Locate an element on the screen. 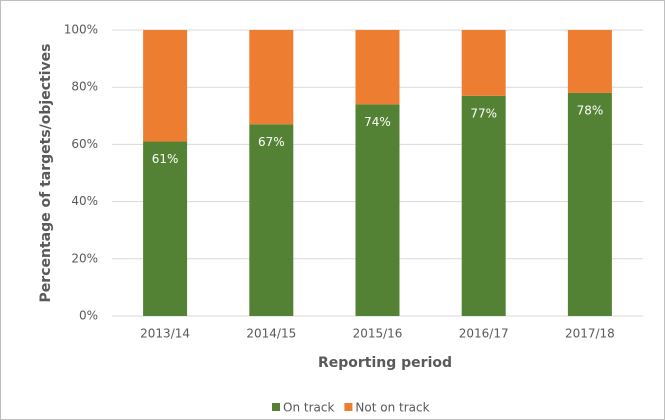 This screenshot has width=665, height=420. data-label: 61% is located at coordinates (165, 159).